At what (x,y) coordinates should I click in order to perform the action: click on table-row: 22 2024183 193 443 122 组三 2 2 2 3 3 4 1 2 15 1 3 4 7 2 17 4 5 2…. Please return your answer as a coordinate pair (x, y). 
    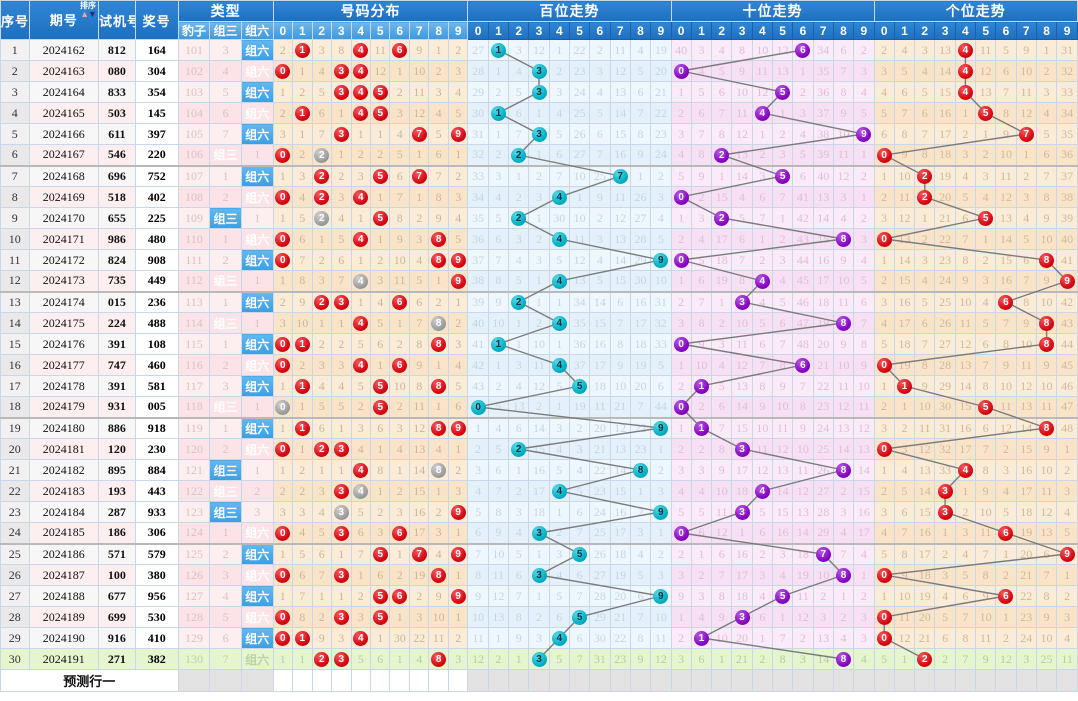
    Looking at the image, I should click on (539, 491).